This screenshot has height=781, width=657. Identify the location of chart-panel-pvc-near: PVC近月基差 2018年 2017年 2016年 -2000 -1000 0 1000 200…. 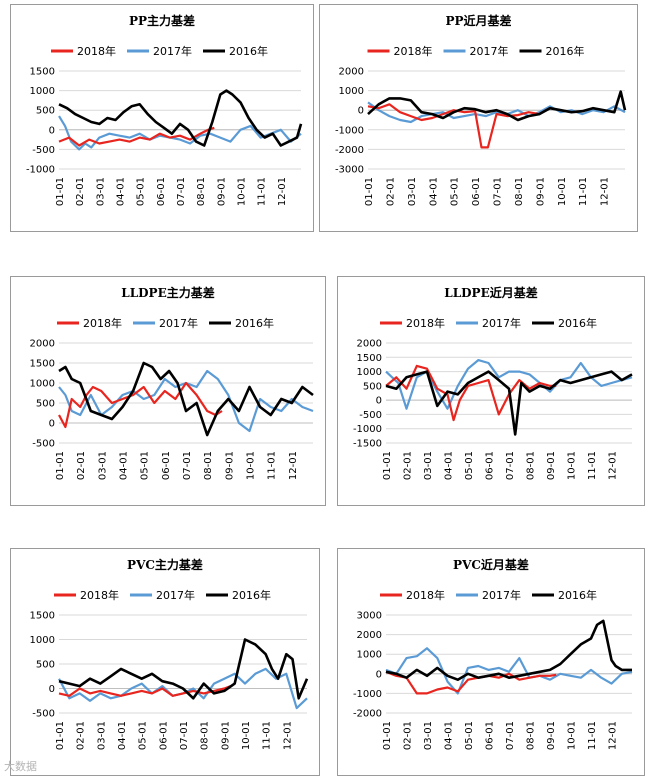
(491, 662).